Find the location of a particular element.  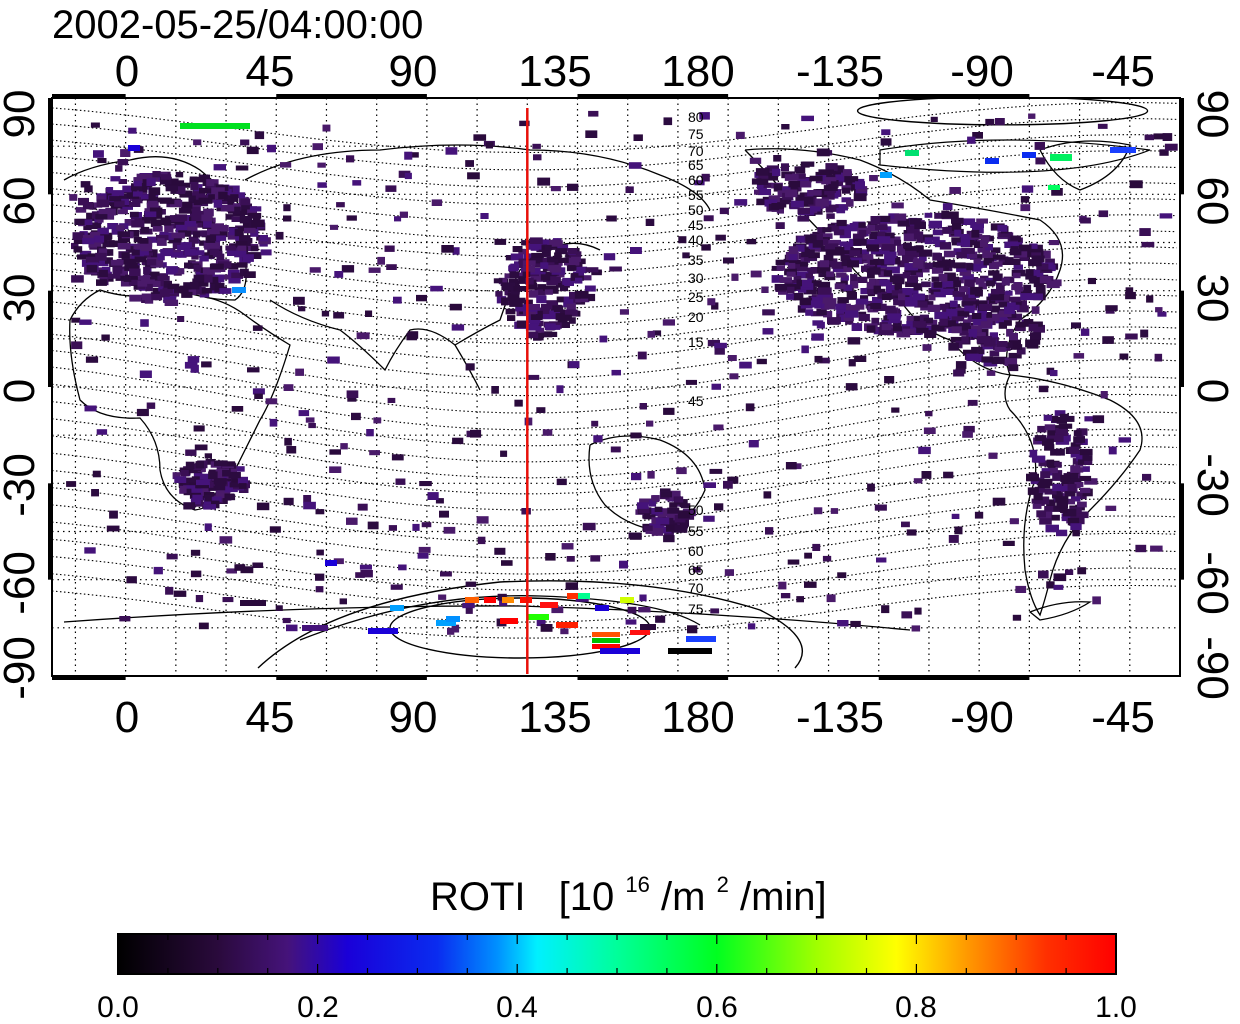

colorbar-tick-label: 0.2 is located at coordinates (318, 1007).